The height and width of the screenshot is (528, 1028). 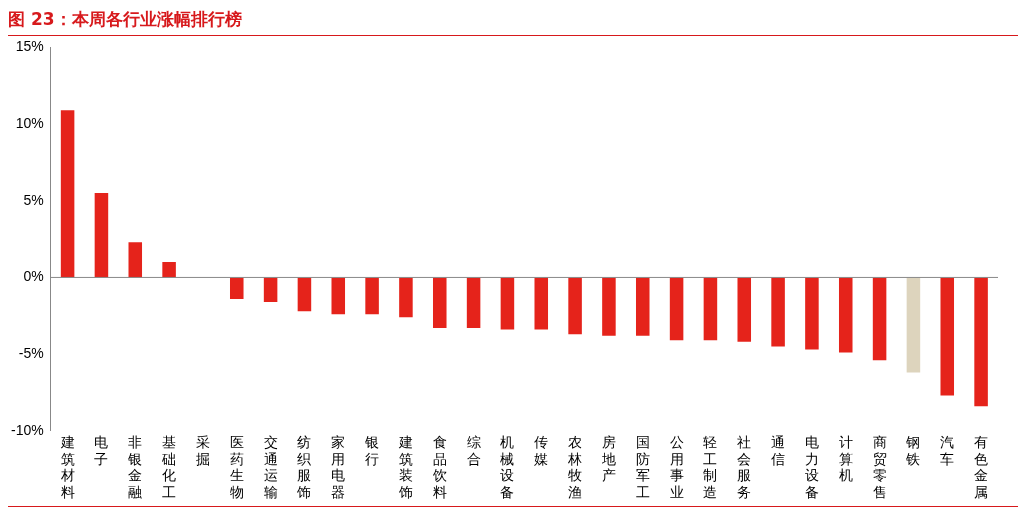 I want to click on x-tick-label: 钢铁, so click(x=913, y=450).